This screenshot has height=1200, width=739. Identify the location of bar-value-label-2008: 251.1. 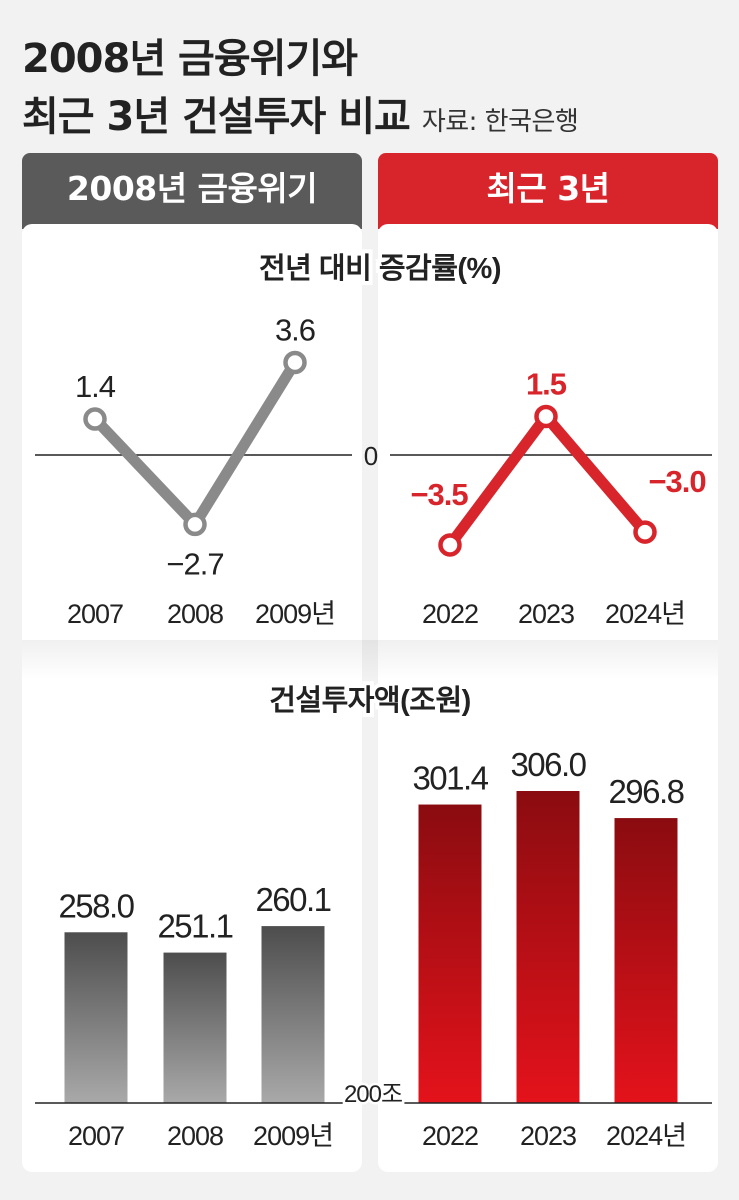
(194, 926).